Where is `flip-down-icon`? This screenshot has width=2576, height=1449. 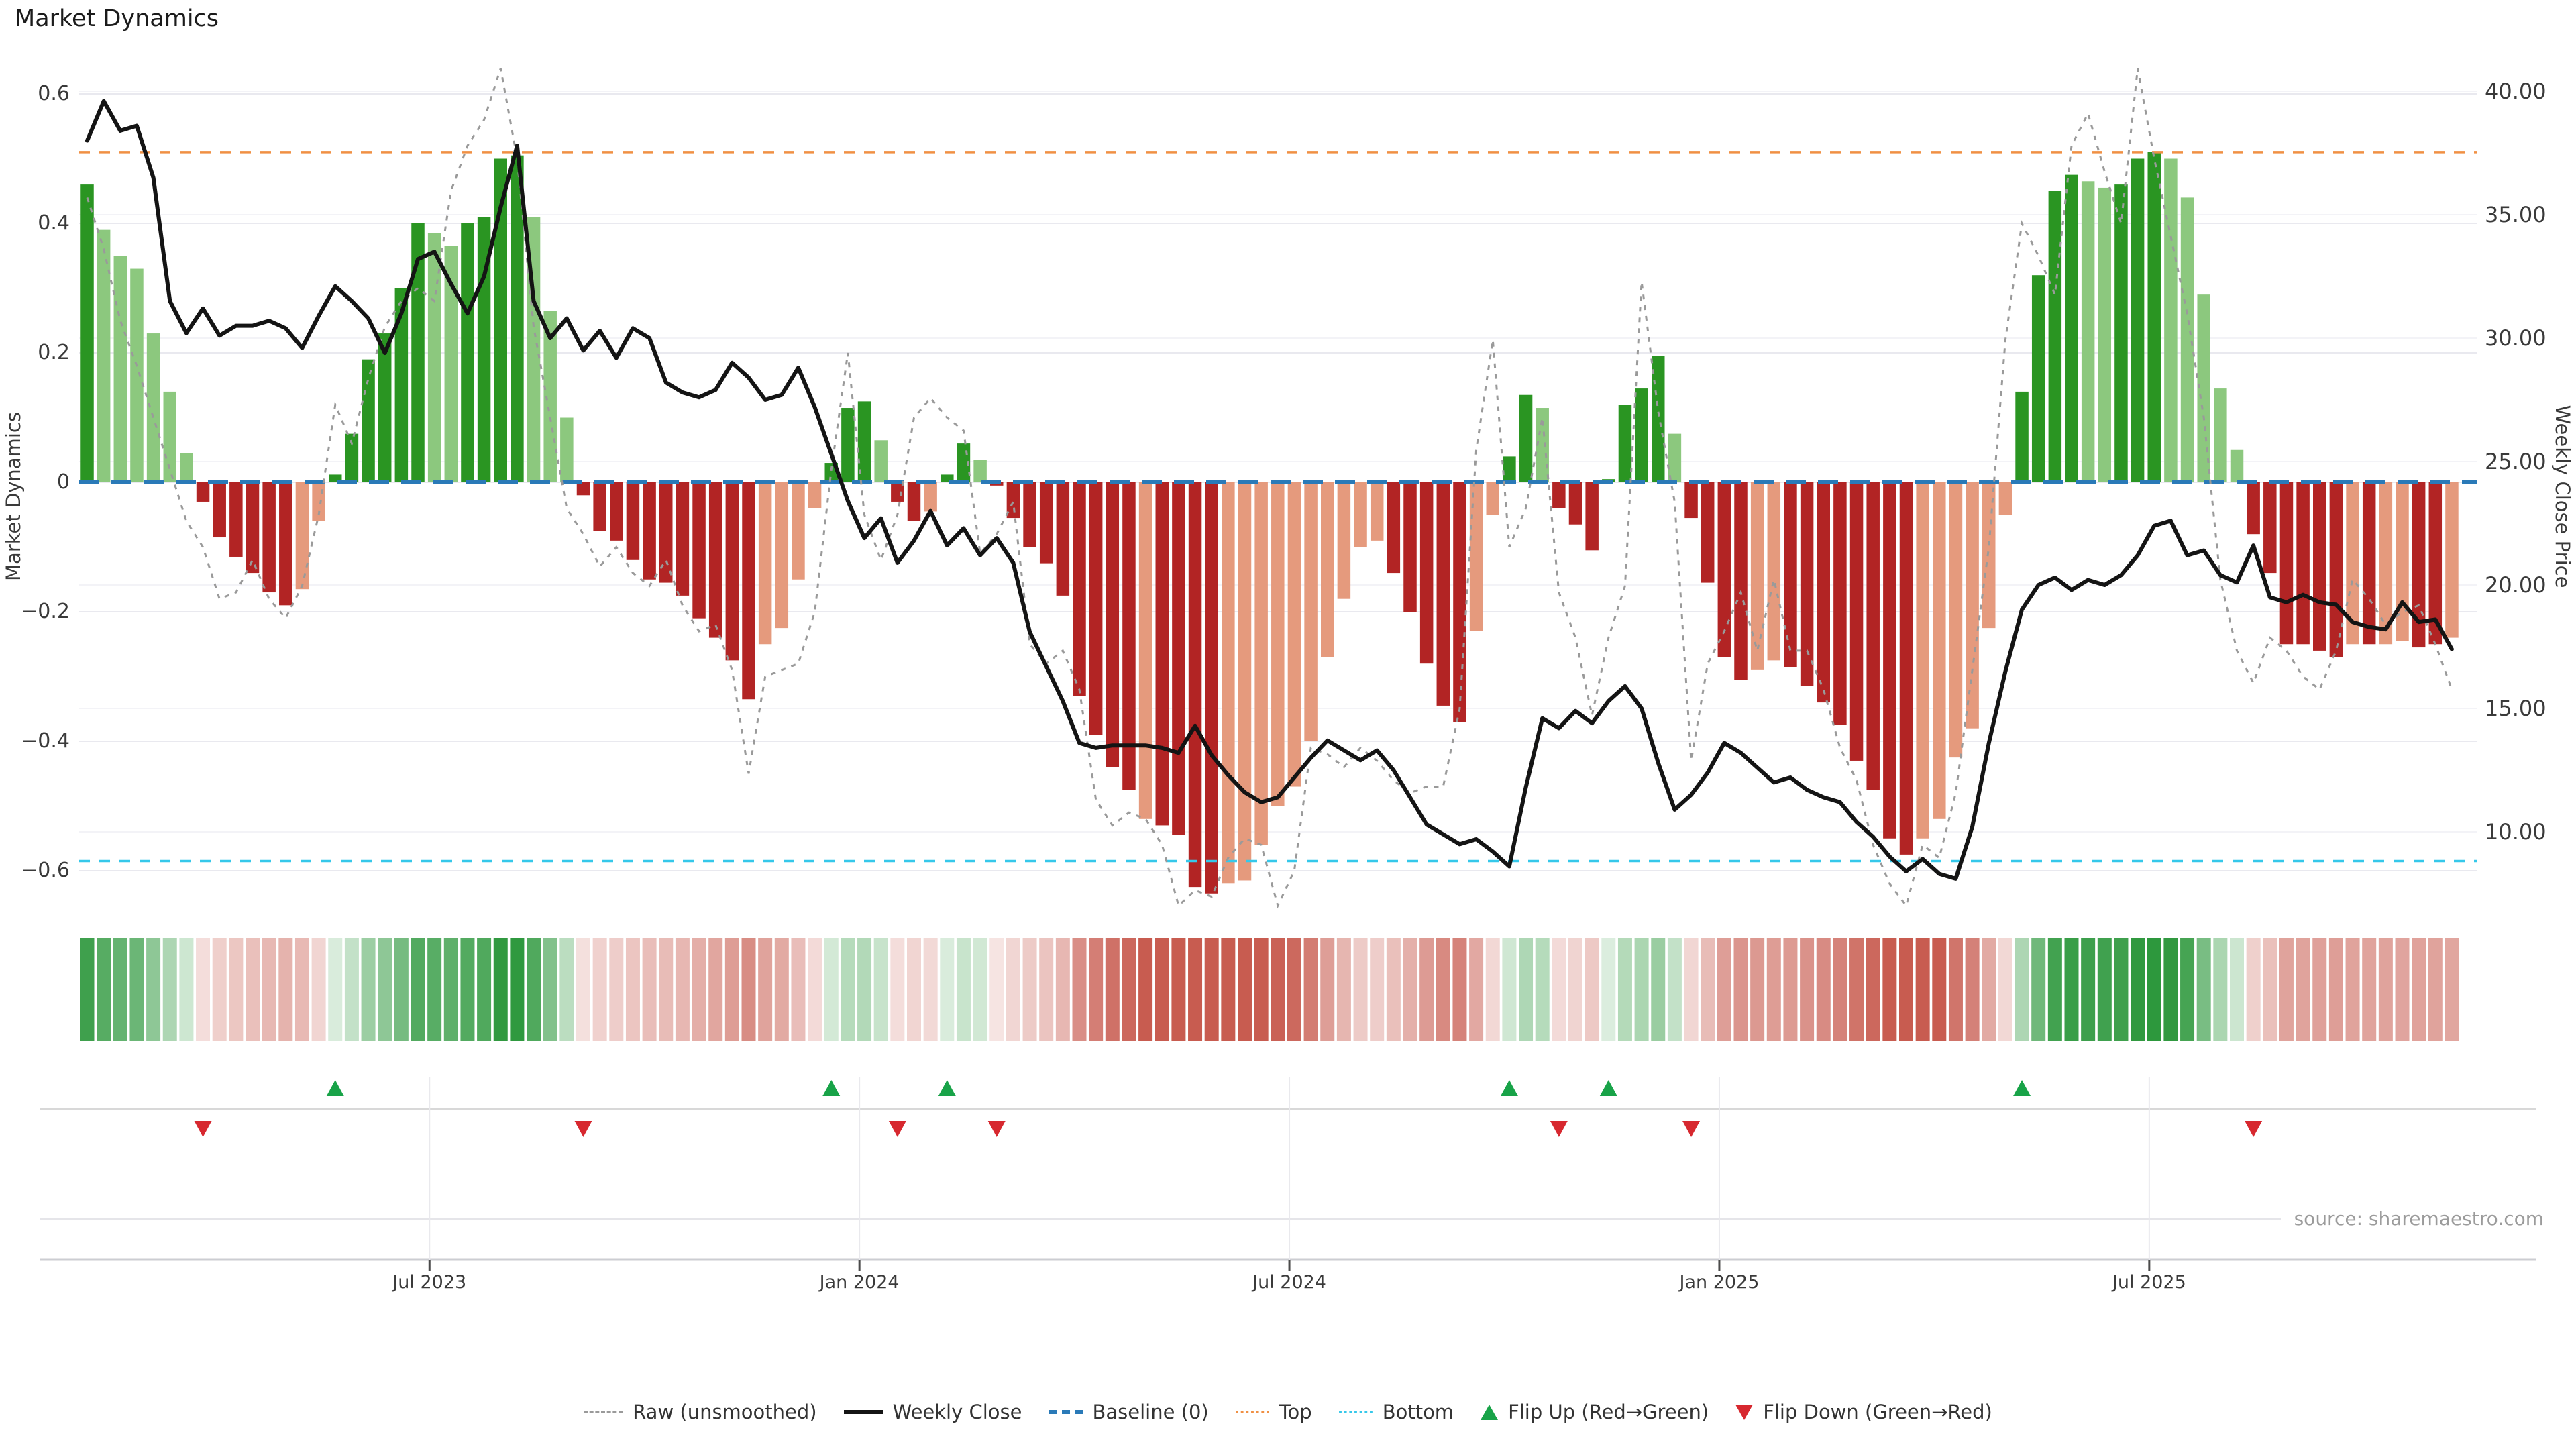
flip-down-icon is located at coordinates (1691, 1129).